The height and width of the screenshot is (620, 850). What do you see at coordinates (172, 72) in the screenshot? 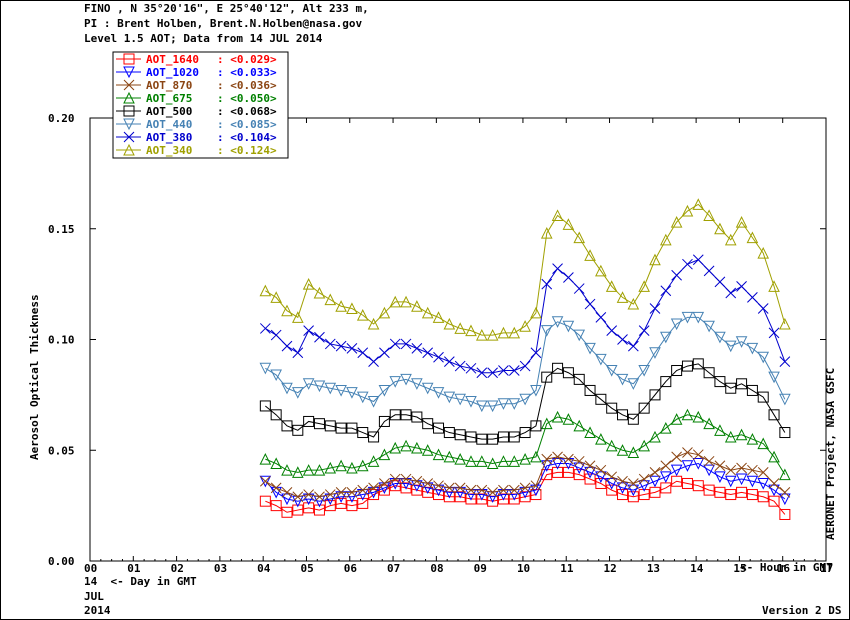
I see `legend-series-name: AOT_1020` at bounding box center [172, 72].